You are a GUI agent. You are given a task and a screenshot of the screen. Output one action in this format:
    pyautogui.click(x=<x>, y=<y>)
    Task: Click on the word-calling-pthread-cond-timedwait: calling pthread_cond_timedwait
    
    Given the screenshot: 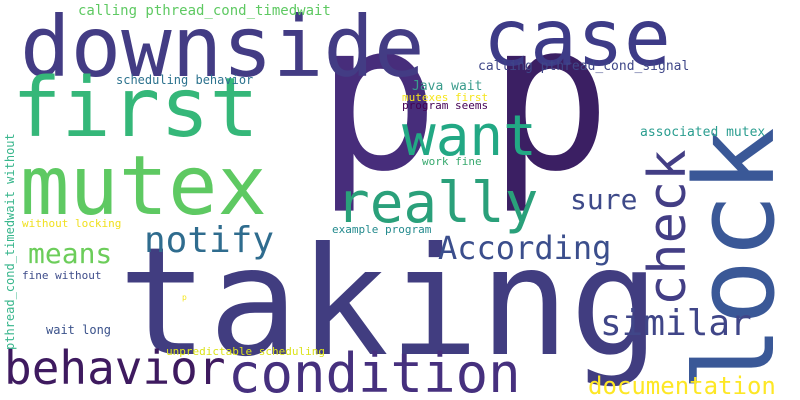 What is the action you would take?
    pyautogui.click(x=204, y=11)
    